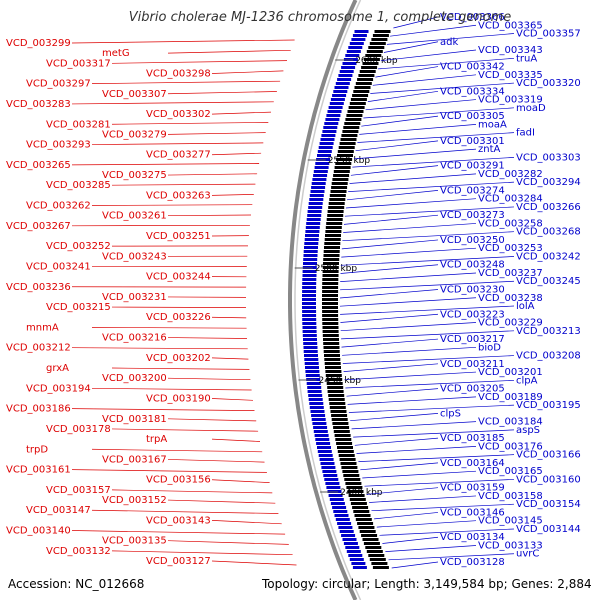 Image resolution: width=600 pixels, height=600 pixels. What do you see at coordinates (328, 300) in the screenshot?
I see `chromosome-backbone-shadow` at bounding box center [328, 300].